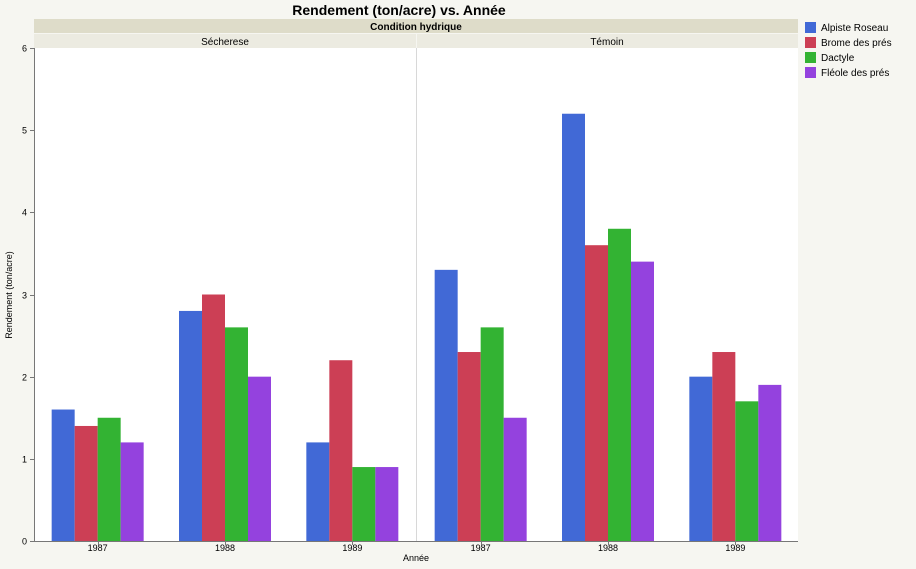  I want to click on facet-label-temoin: Témoin, so click(606, 42).